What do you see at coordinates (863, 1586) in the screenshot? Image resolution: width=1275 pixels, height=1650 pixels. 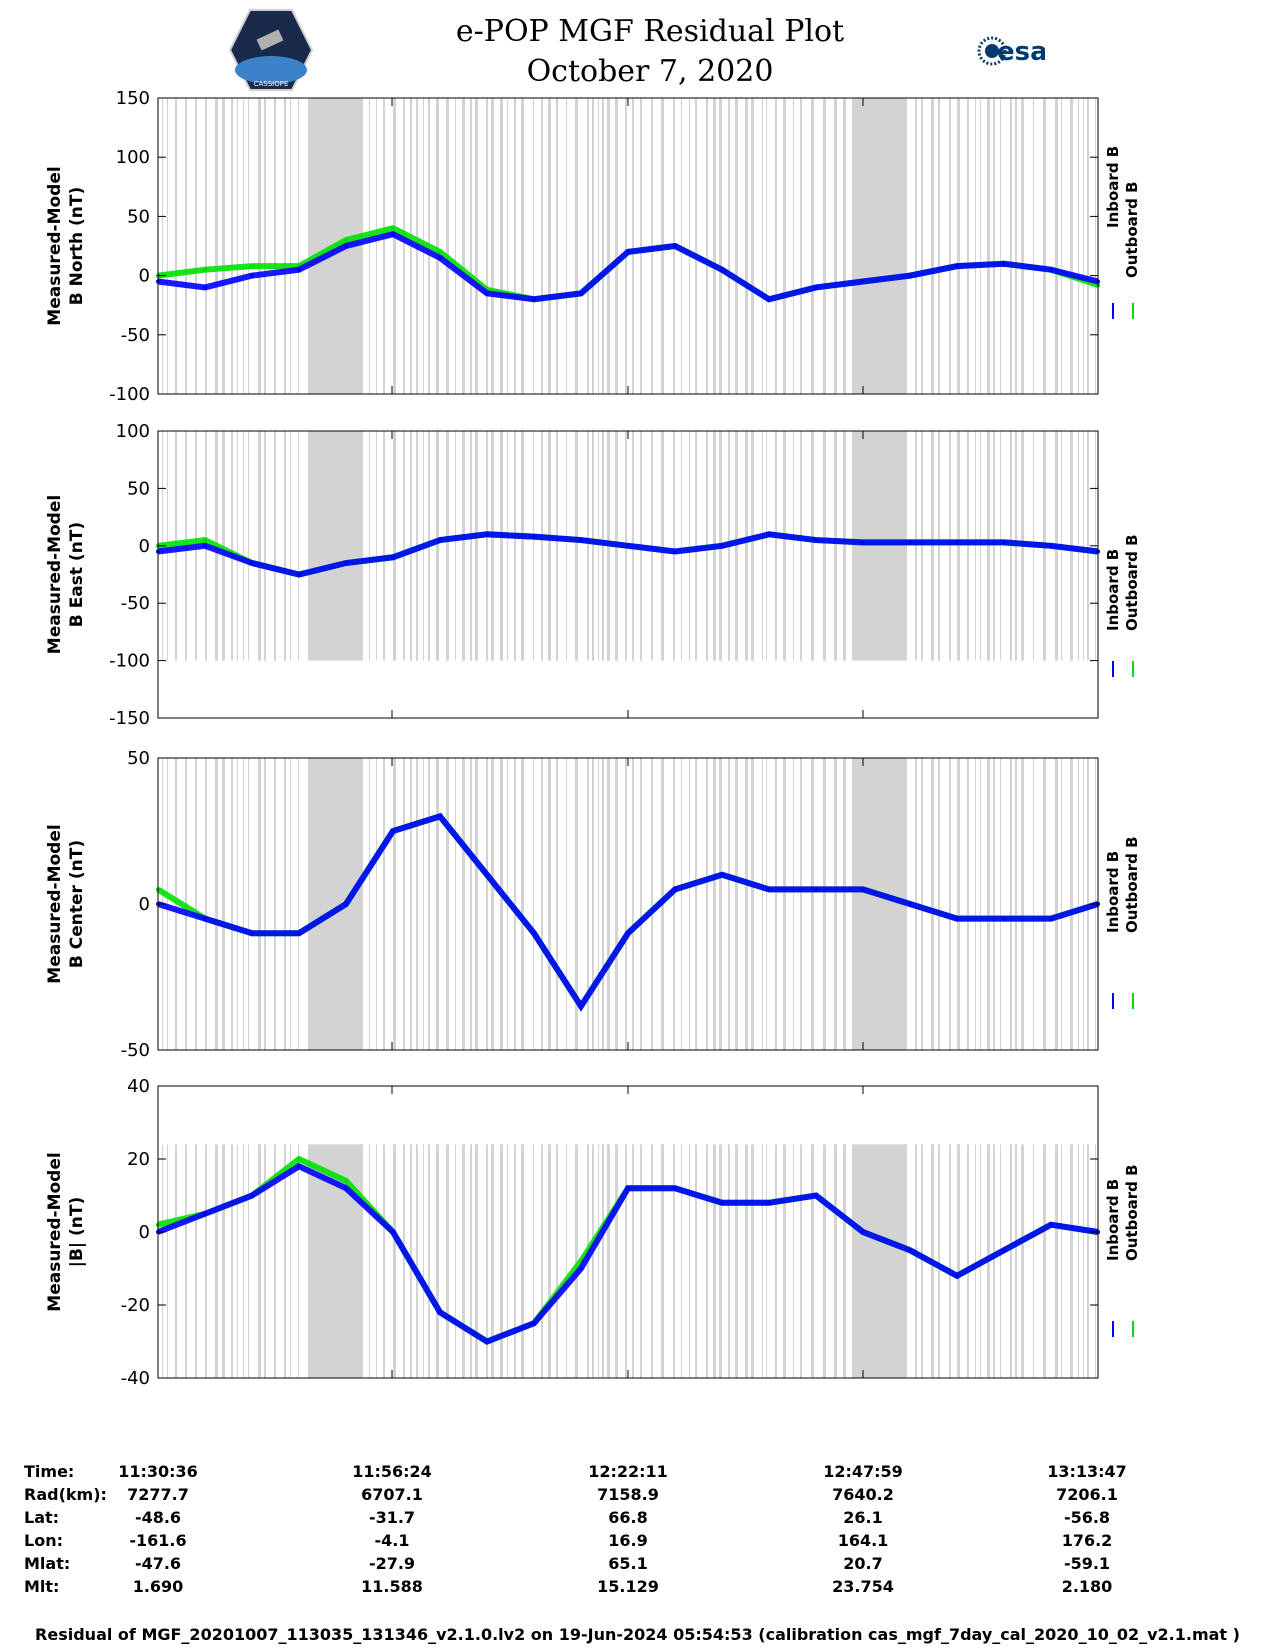 I see `info-row-value: 23.754` at bounding box center [863, 1586].